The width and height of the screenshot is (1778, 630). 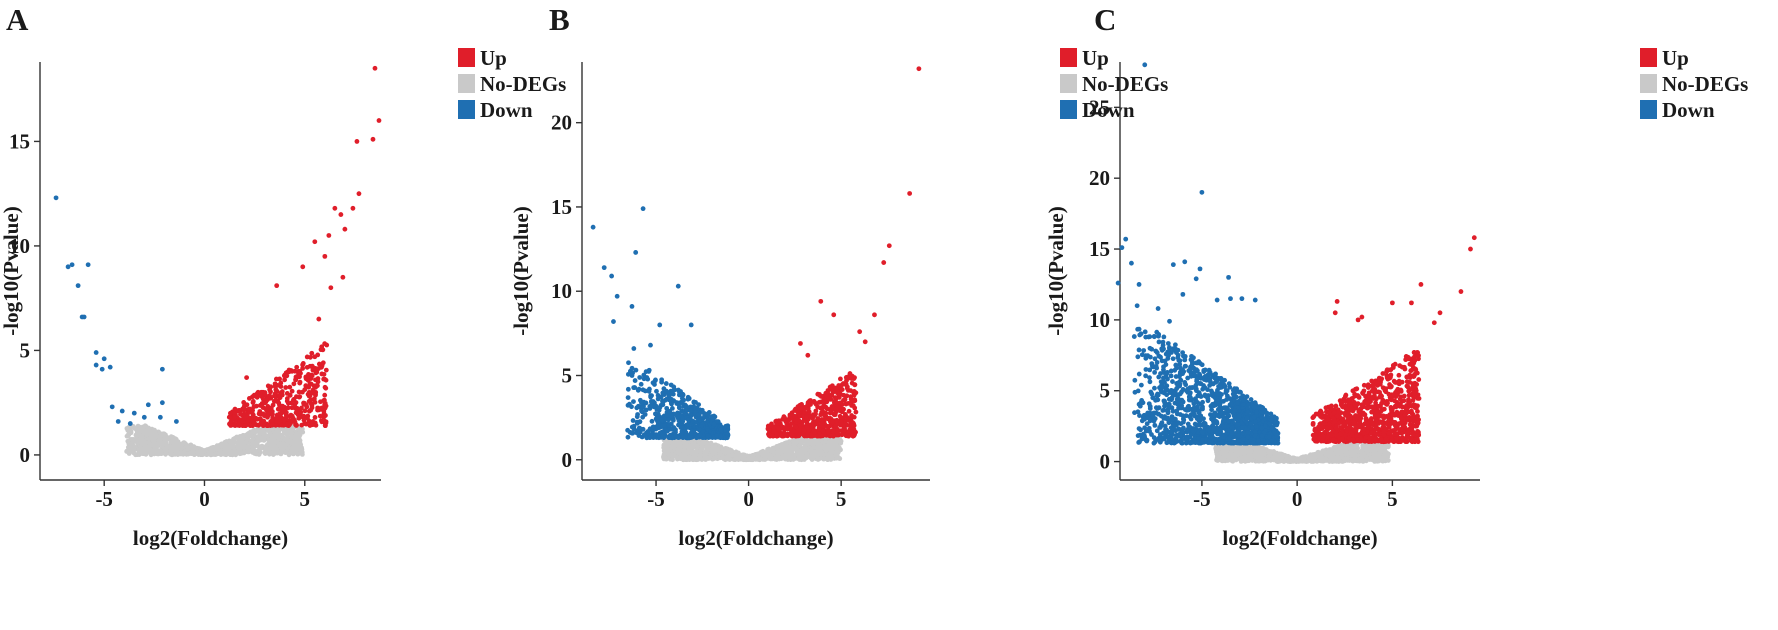 I want to click on x-tick-label: 5, so click(x=1392, y=499).